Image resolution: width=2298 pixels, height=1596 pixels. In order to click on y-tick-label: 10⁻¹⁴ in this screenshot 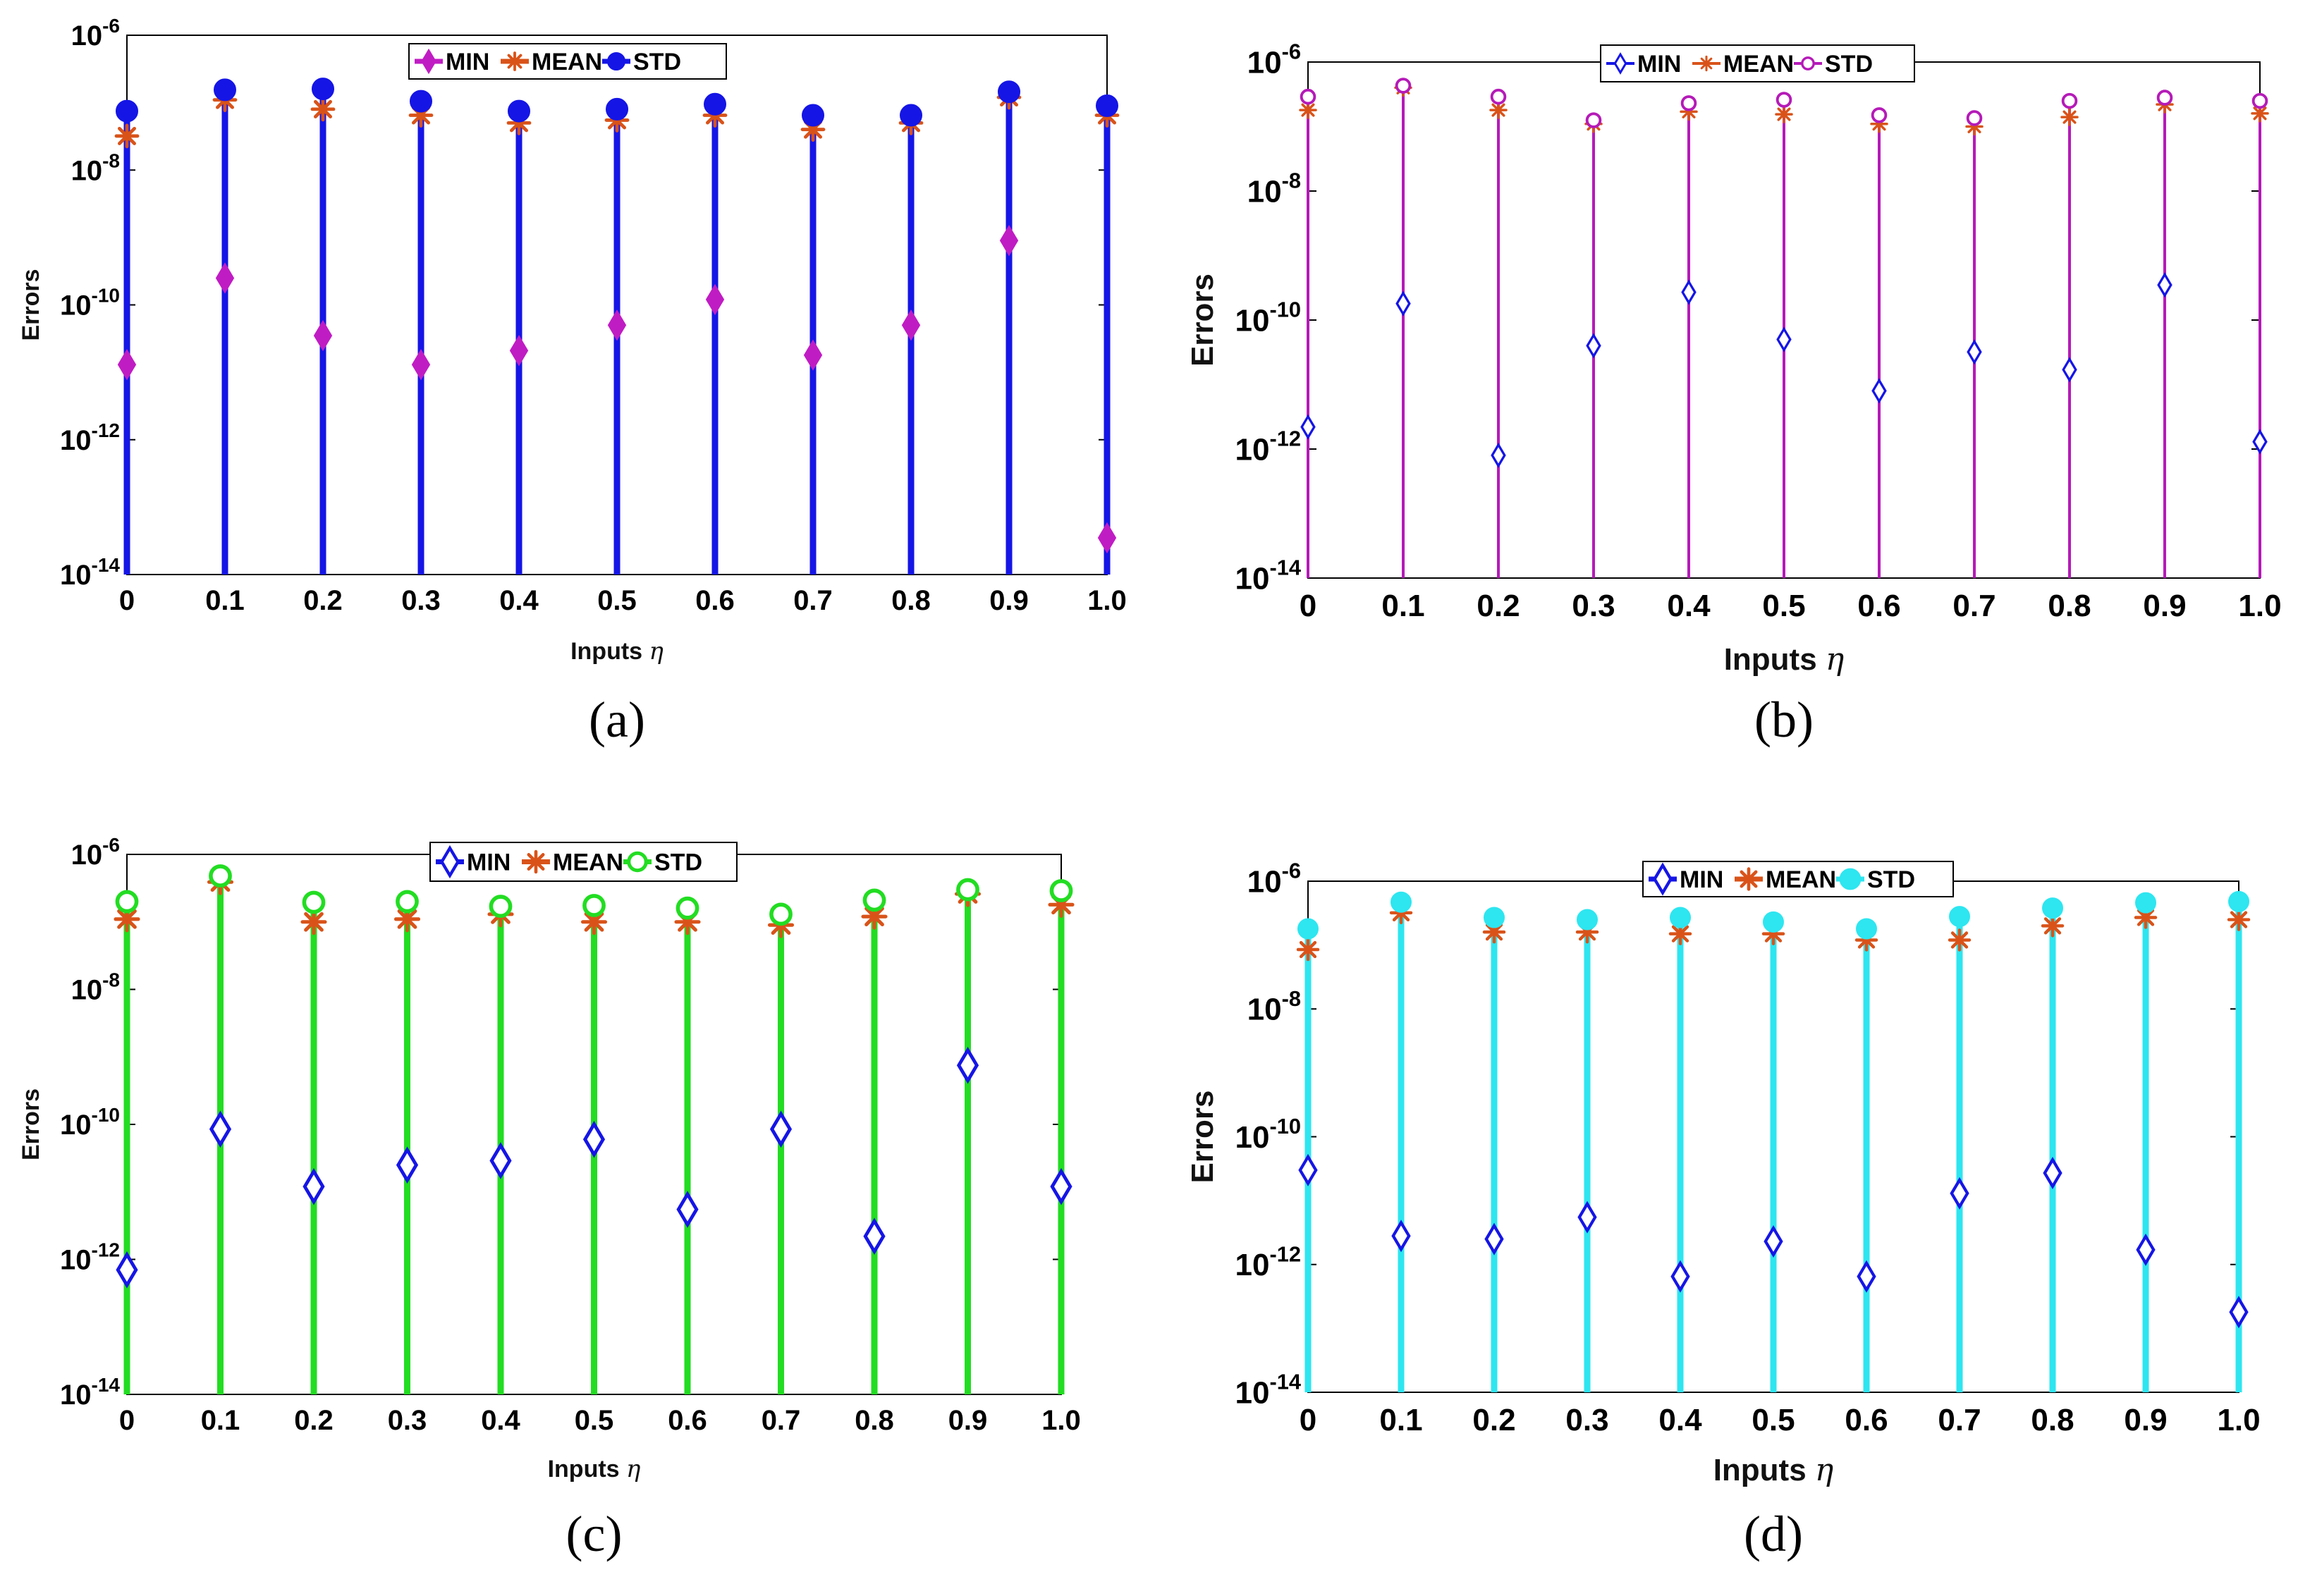, I will do `click(90, 572)`.